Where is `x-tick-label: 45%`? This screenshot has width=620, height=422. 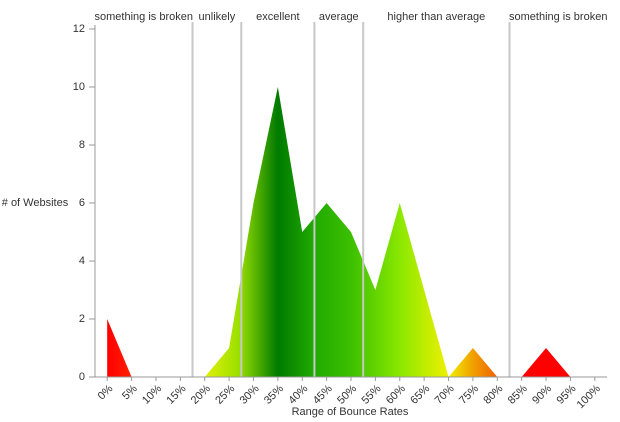
x-tick-label: 45% is located at coordinates (323, 395).